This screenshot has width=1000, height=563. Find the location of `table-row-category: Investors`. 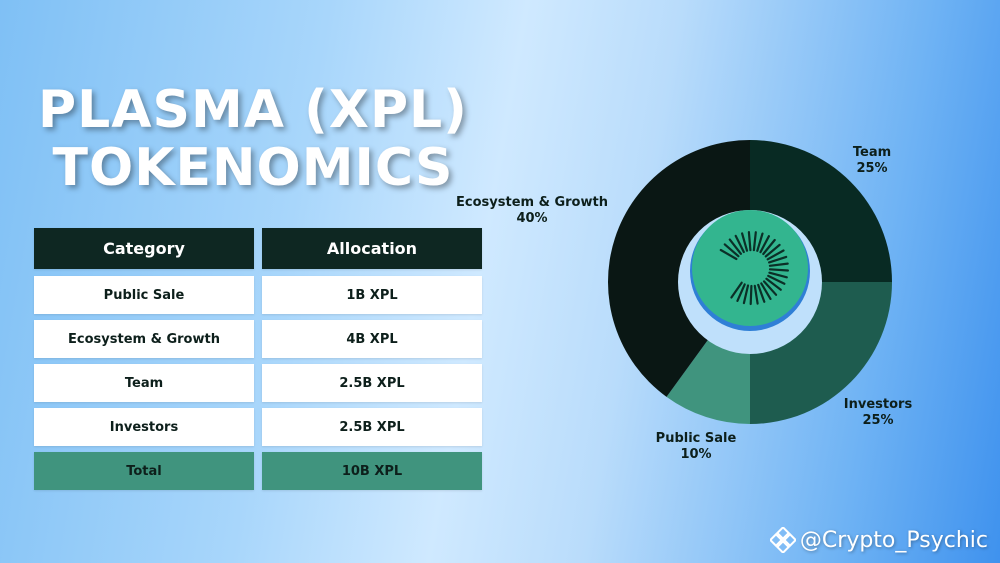

table-row-category: Investors is located at coordinates (144, 427).